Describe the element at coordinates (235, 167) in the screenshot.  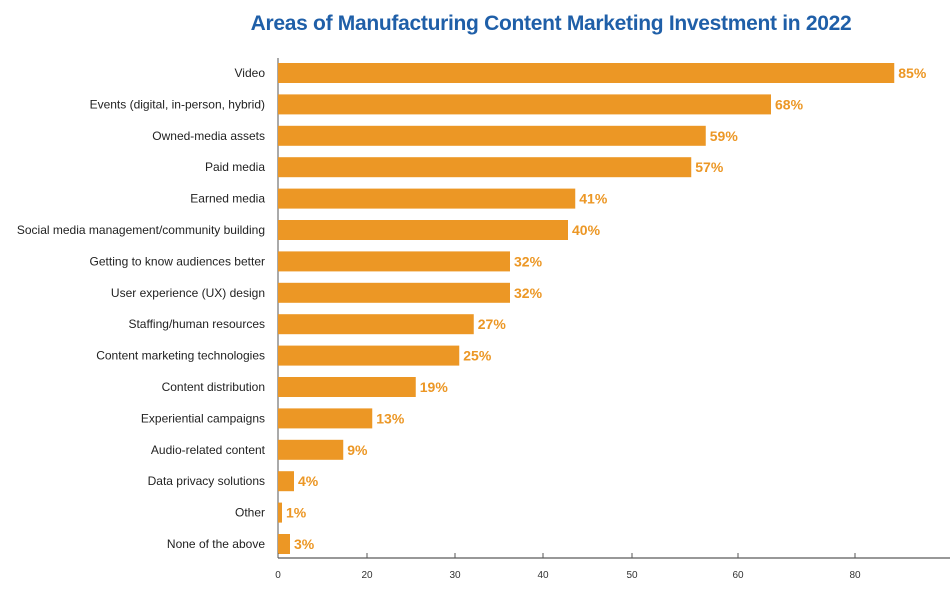
I see `category-label: Paid media` at that location.